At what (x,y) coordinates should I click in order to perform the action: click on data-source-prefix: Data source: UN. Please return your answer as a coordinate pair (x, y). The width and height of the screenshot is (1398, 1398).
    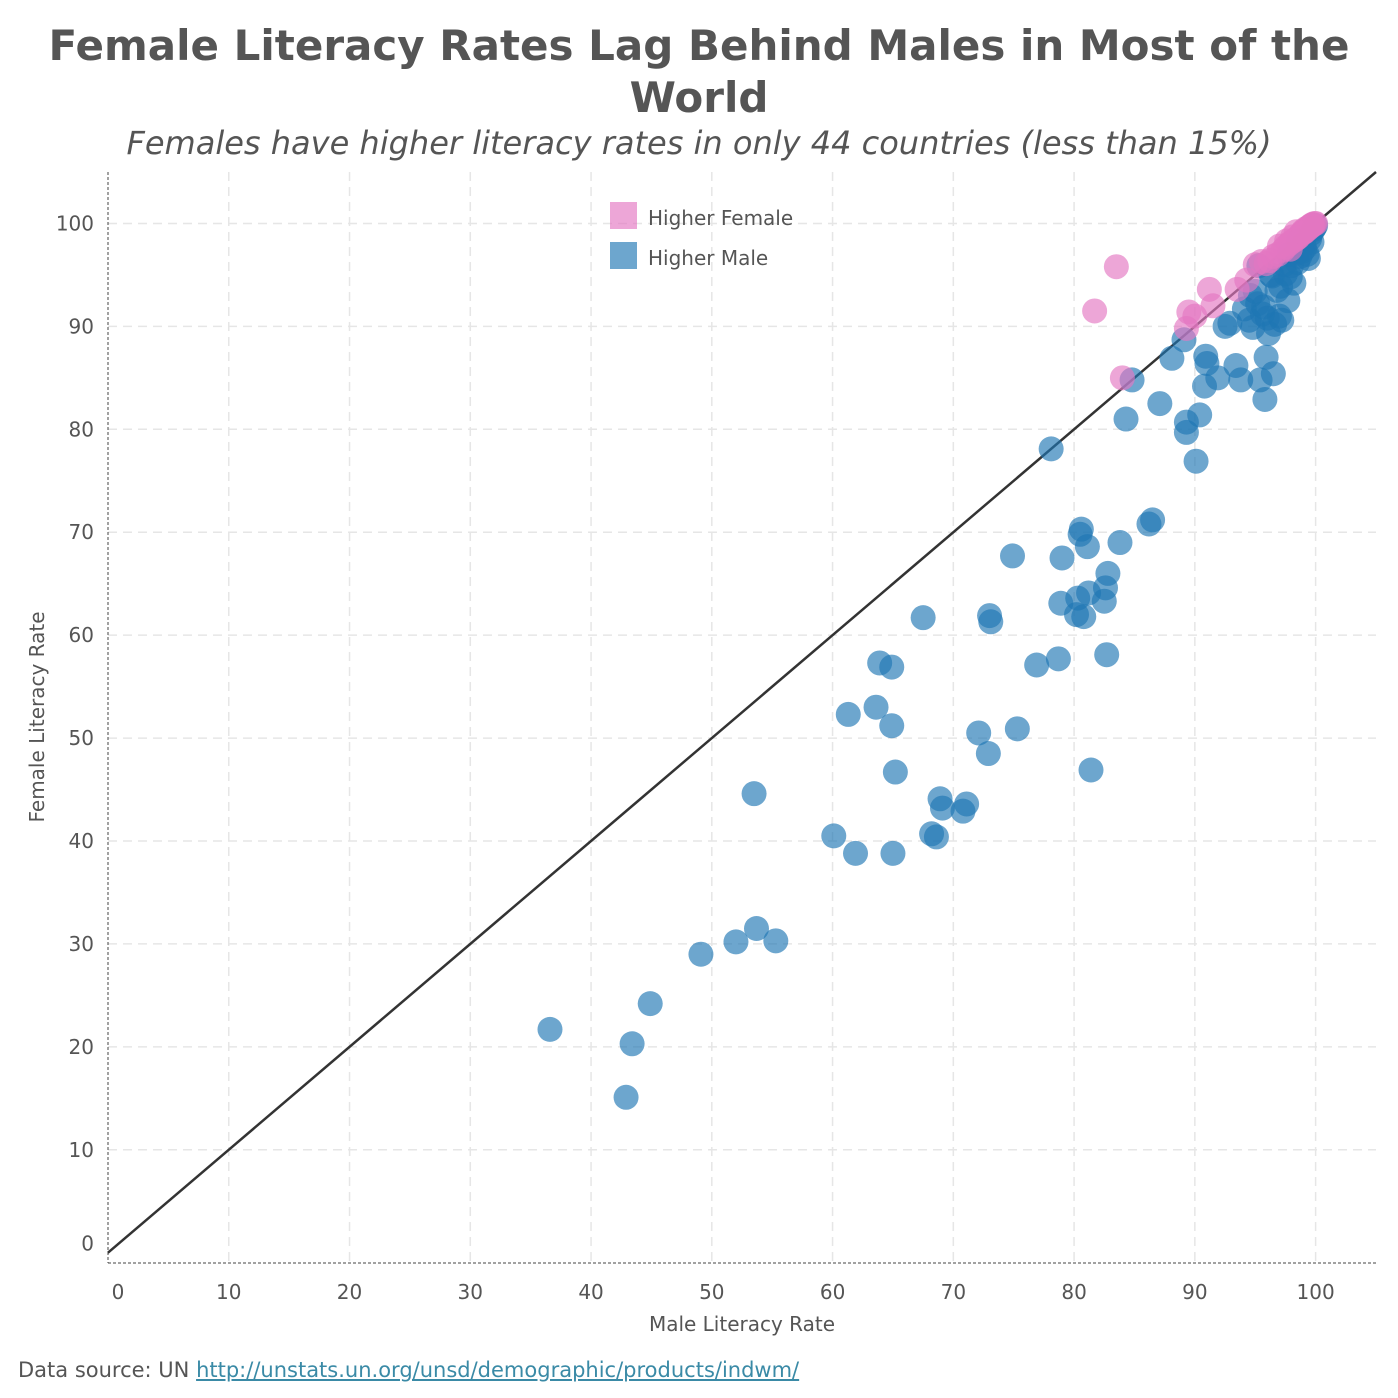
    Looking at the image, I should click on (107, 1370).